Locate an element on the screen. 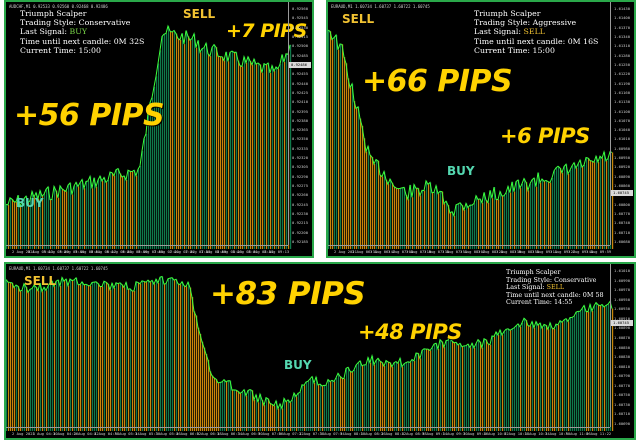 The image size is (640, 442). price-tick-label: 1.60910 is located at coordinates (622, 318).